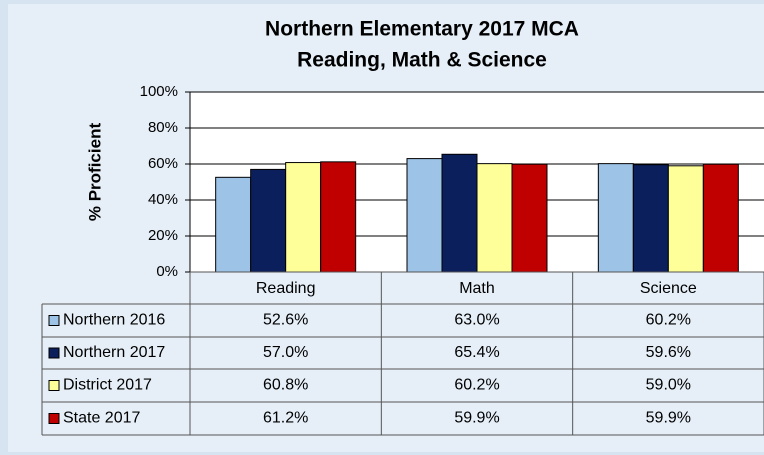 This screenshot has height=455, width=764. Describe the element at coordinates (114, 320) in the screenshot. I see `legend-label: Northern 2016` at that location.